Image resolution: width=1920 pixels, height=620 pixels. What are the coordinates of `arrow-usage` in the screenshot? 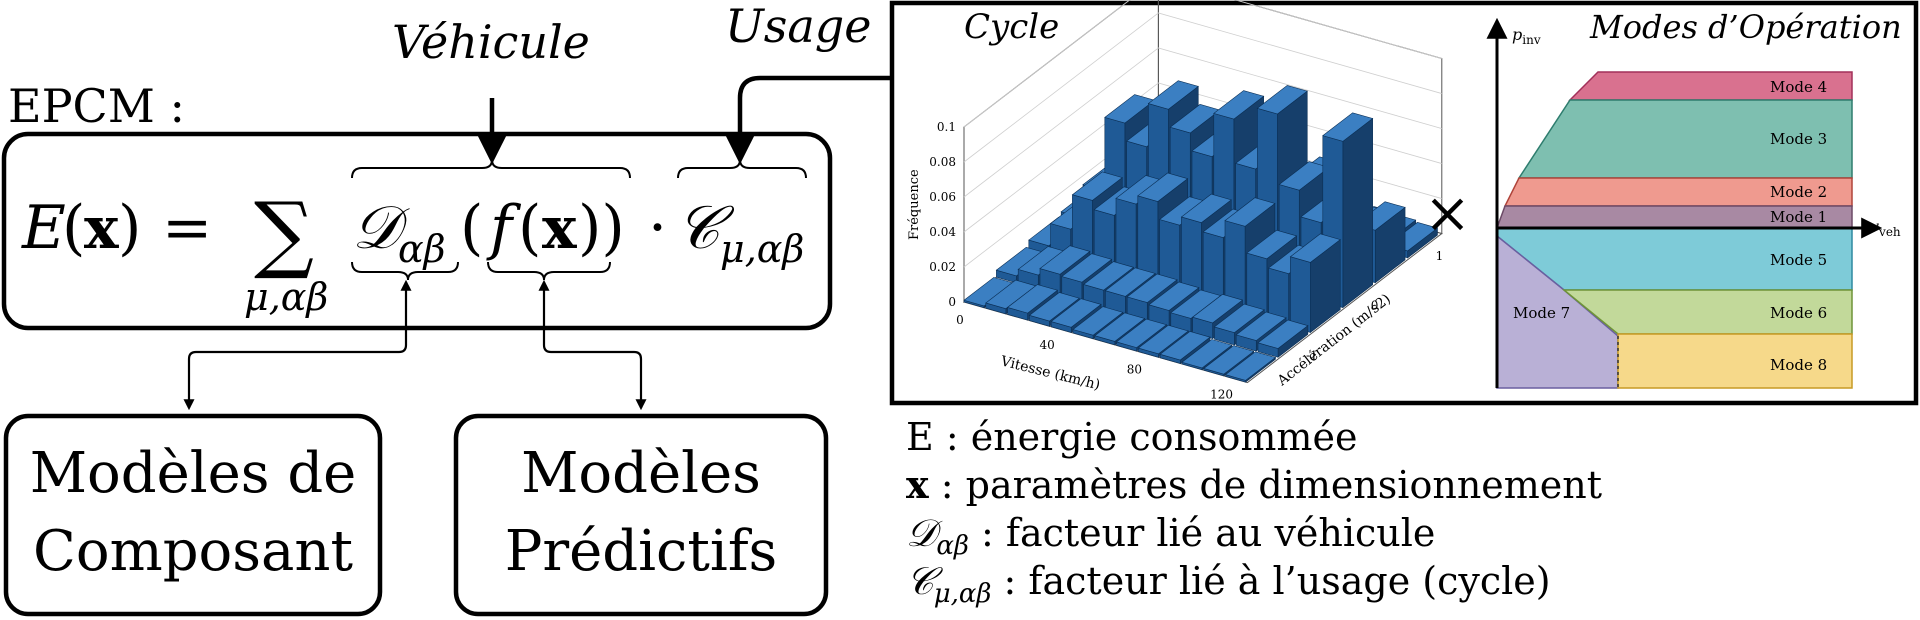 It's located at (807, 120).